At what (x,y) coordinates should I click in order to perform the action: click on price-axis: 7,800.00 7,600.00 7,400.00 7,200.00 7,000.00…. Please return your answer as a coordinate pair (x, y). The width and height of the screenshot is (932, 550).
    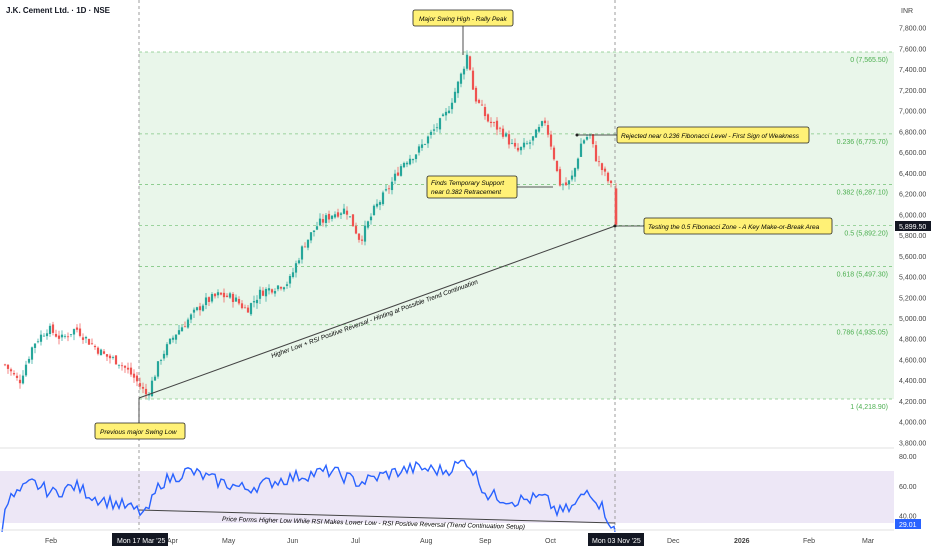
    Looking at the image, I should click on (912, 237).